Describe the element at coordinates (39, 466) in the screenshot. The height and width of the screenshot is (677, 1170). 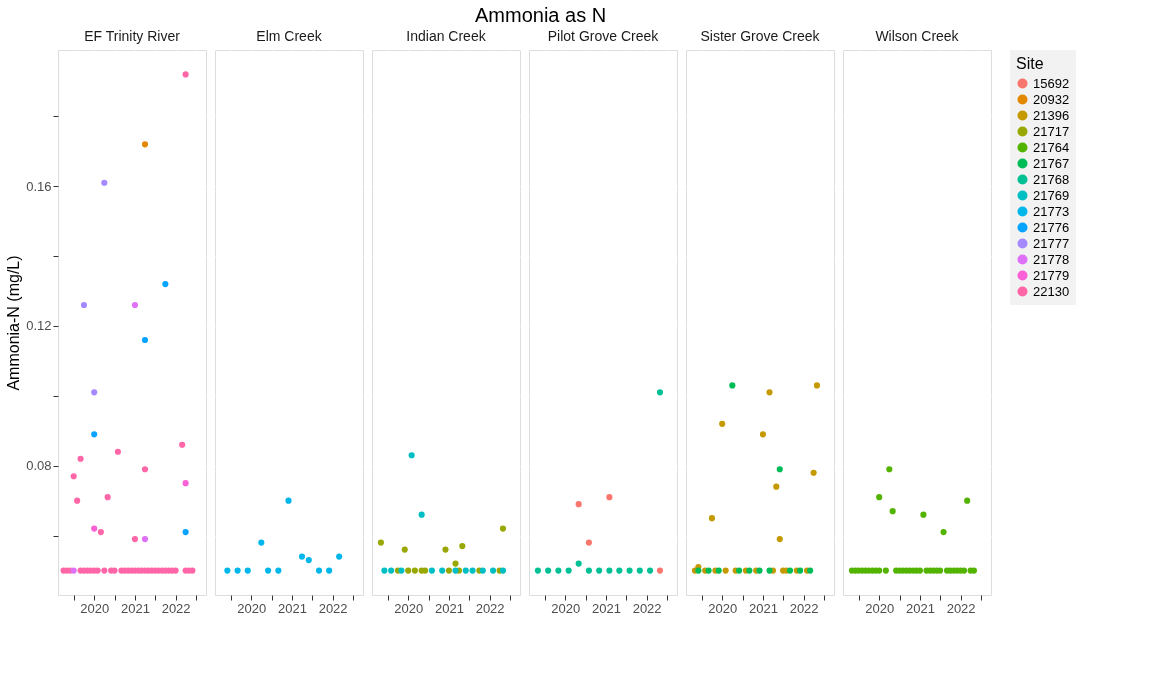
I see `y-tick-label: 0.08` at that location.